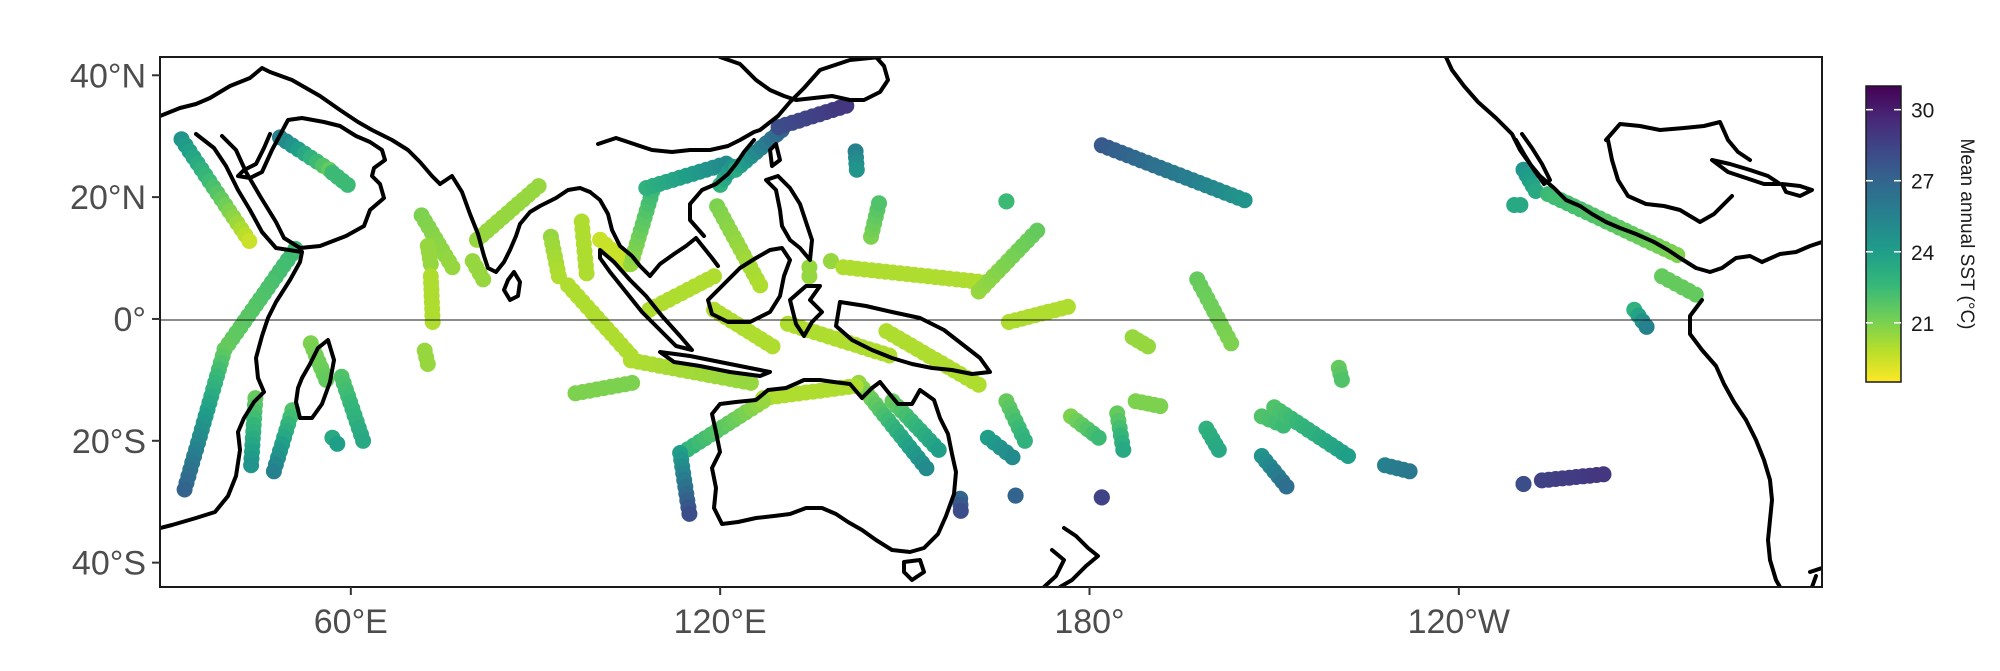 The width and height of the screenshot is (2000, 671). What do you see at coordinates (351, 622) in the screenshot?
I see `lon-tick-label: 60°E` at bounding box center [351, 622].